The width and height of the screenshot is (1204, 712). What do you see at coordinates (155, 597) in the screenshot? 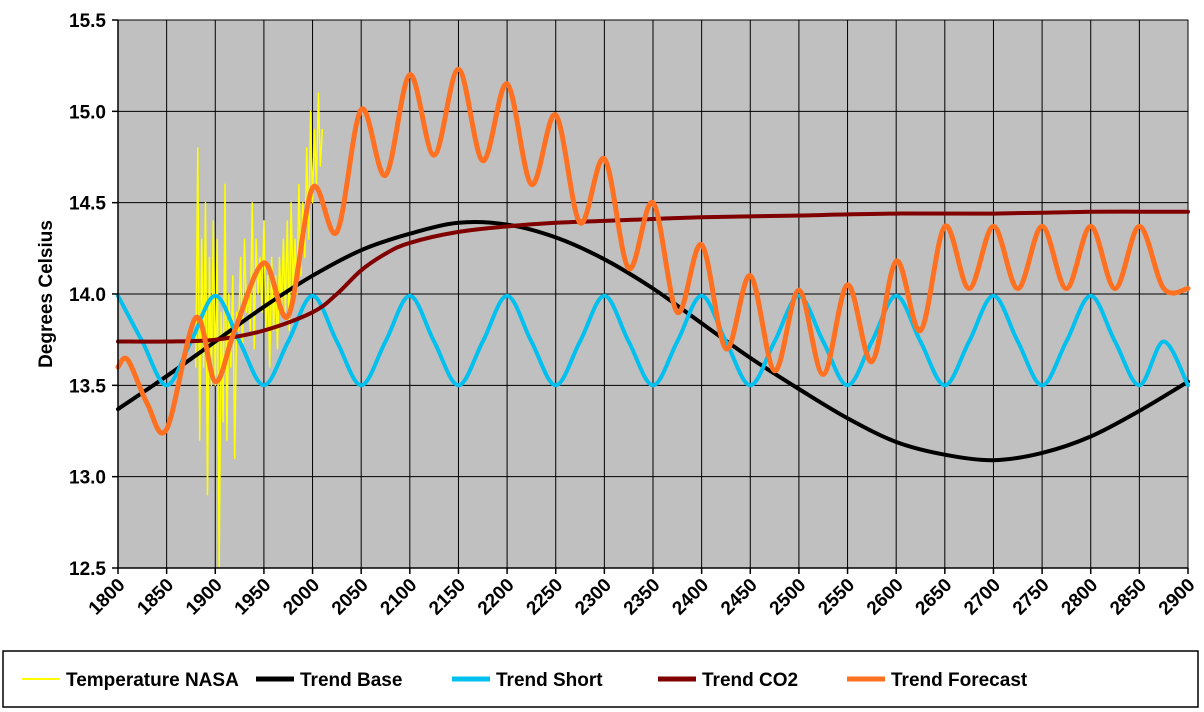
I see `x-tick-label: 1850` at bounding box center [155, 597].